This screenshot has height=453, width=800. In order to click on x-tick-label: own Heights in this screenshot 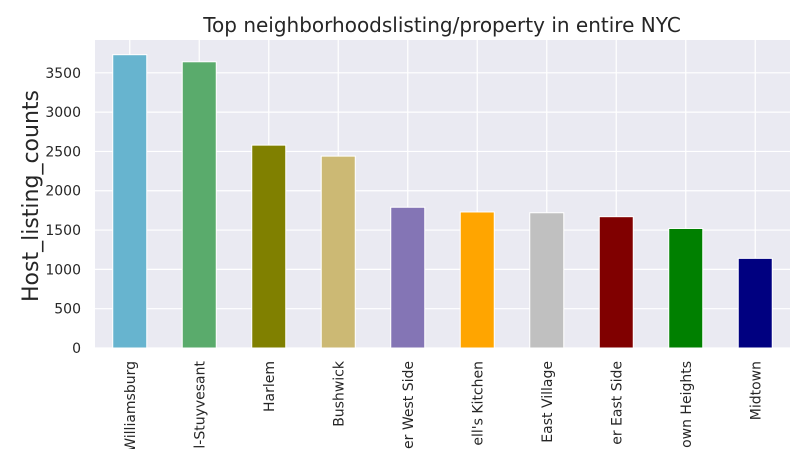, I will do `click(687, 404)`.